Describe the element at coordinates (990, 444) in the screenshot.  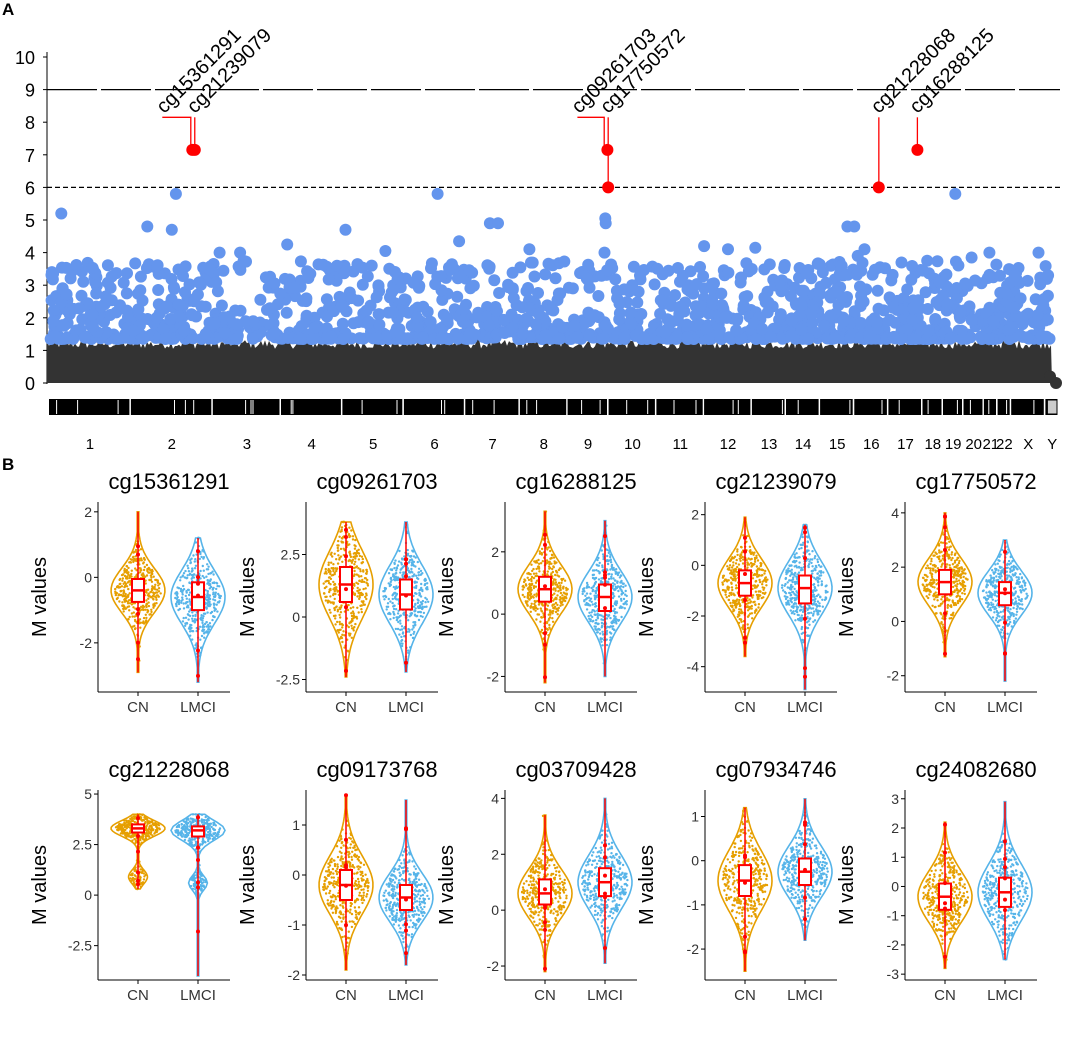
I see `chromosome-label: 21` at that location.